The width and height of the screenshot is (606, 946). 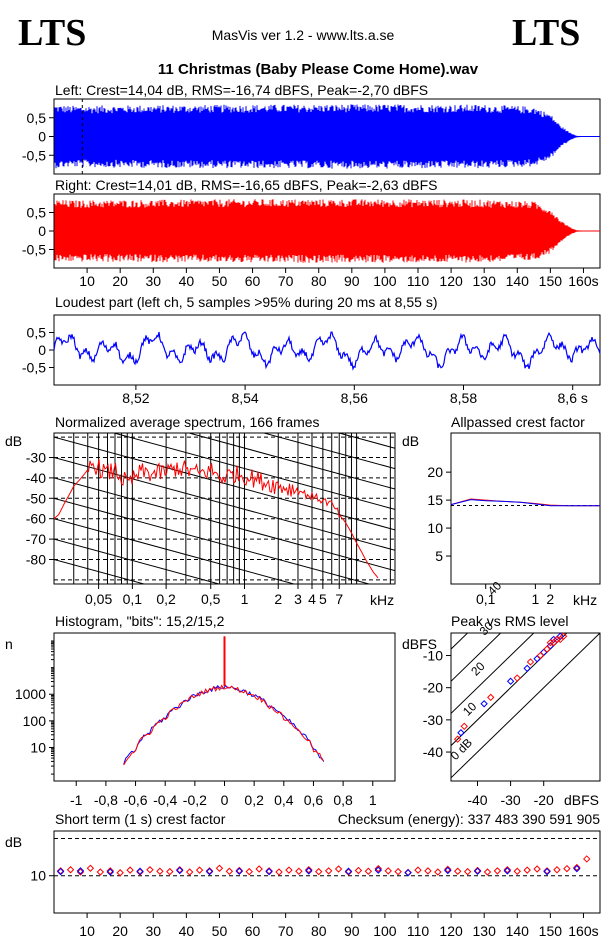 What do you see at coordinates (98, 599) in the screenshot?
I see `spectrum-xtick-label: 0,05` at bounding box center [98, 599].